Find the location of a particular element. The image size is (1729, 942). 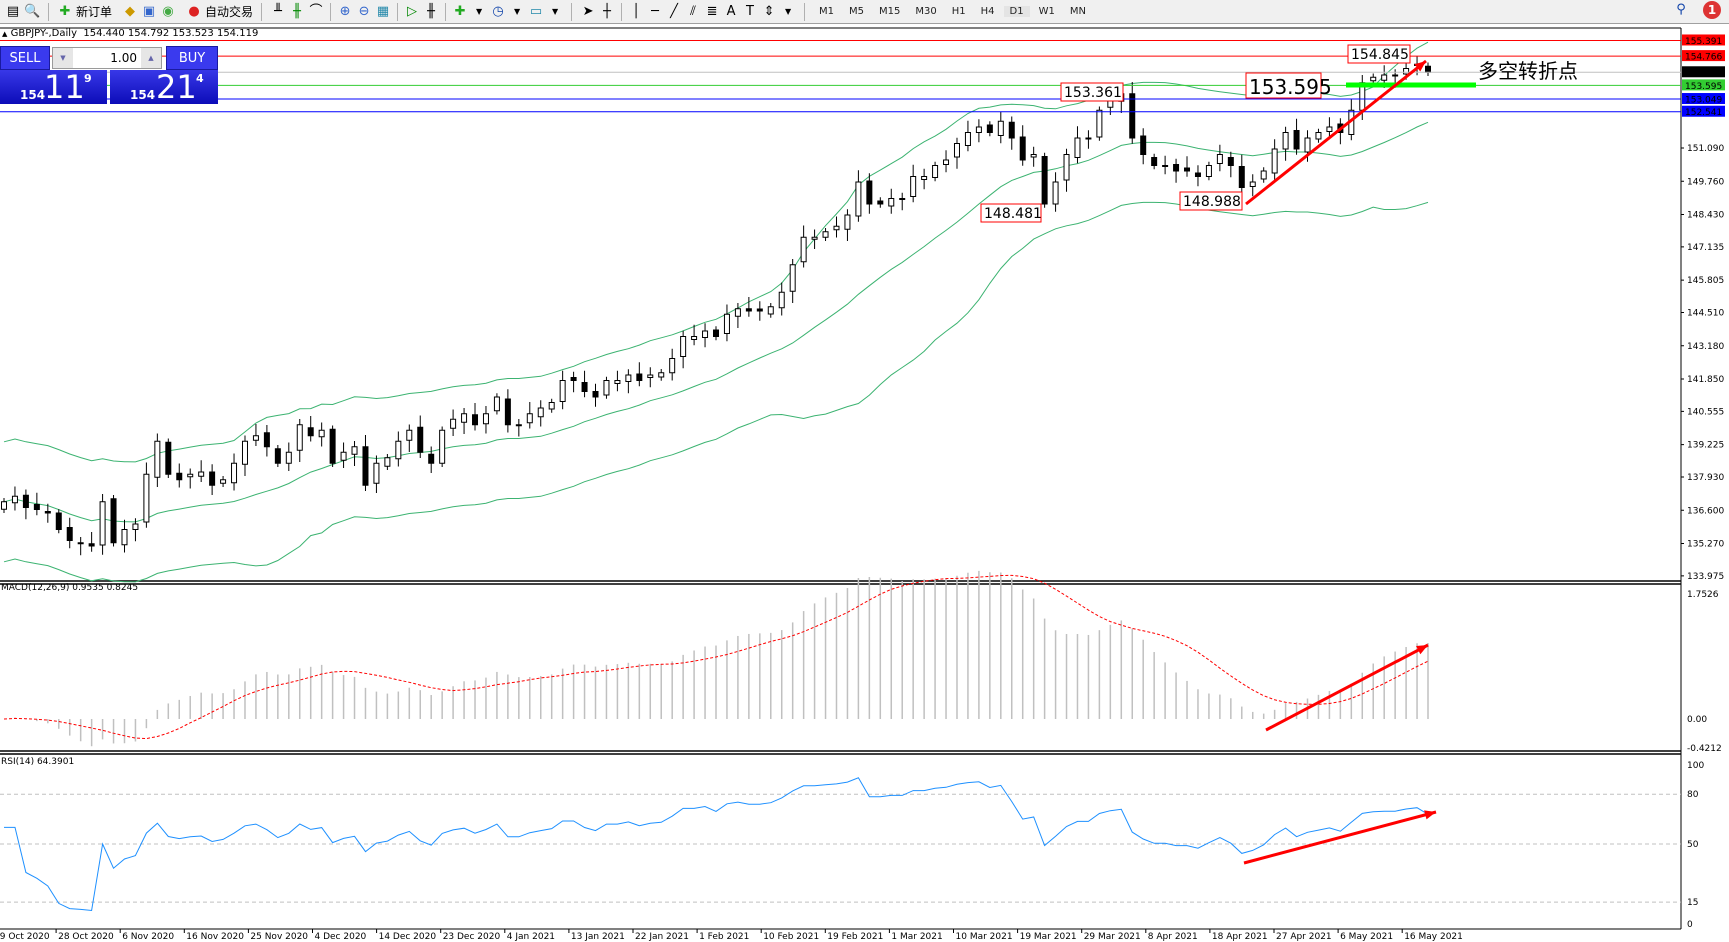

search-icon: ⚲ is located at coordinates (1681, 9).